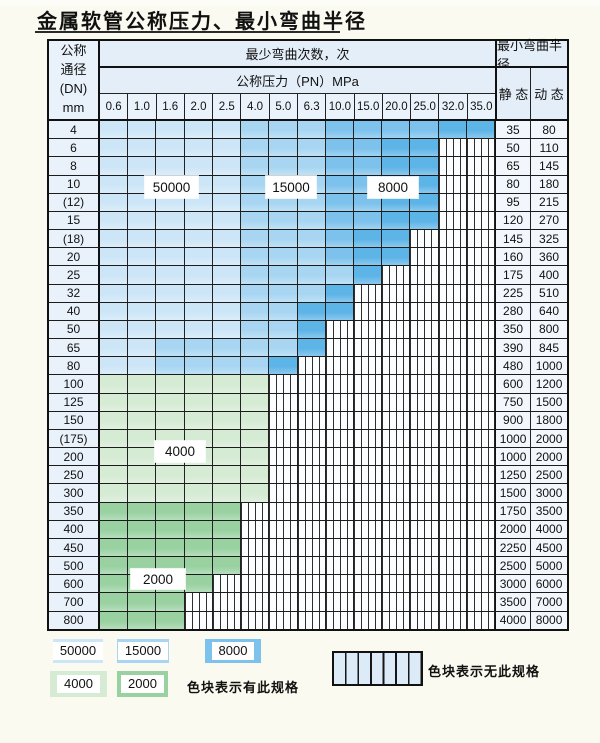 The height and width of the screenshot is (743, 600). What do you see at coordinates (308, 239) in the screenshot?
I see `table-row: (18) 145 325` at bounding box center [308, 239].